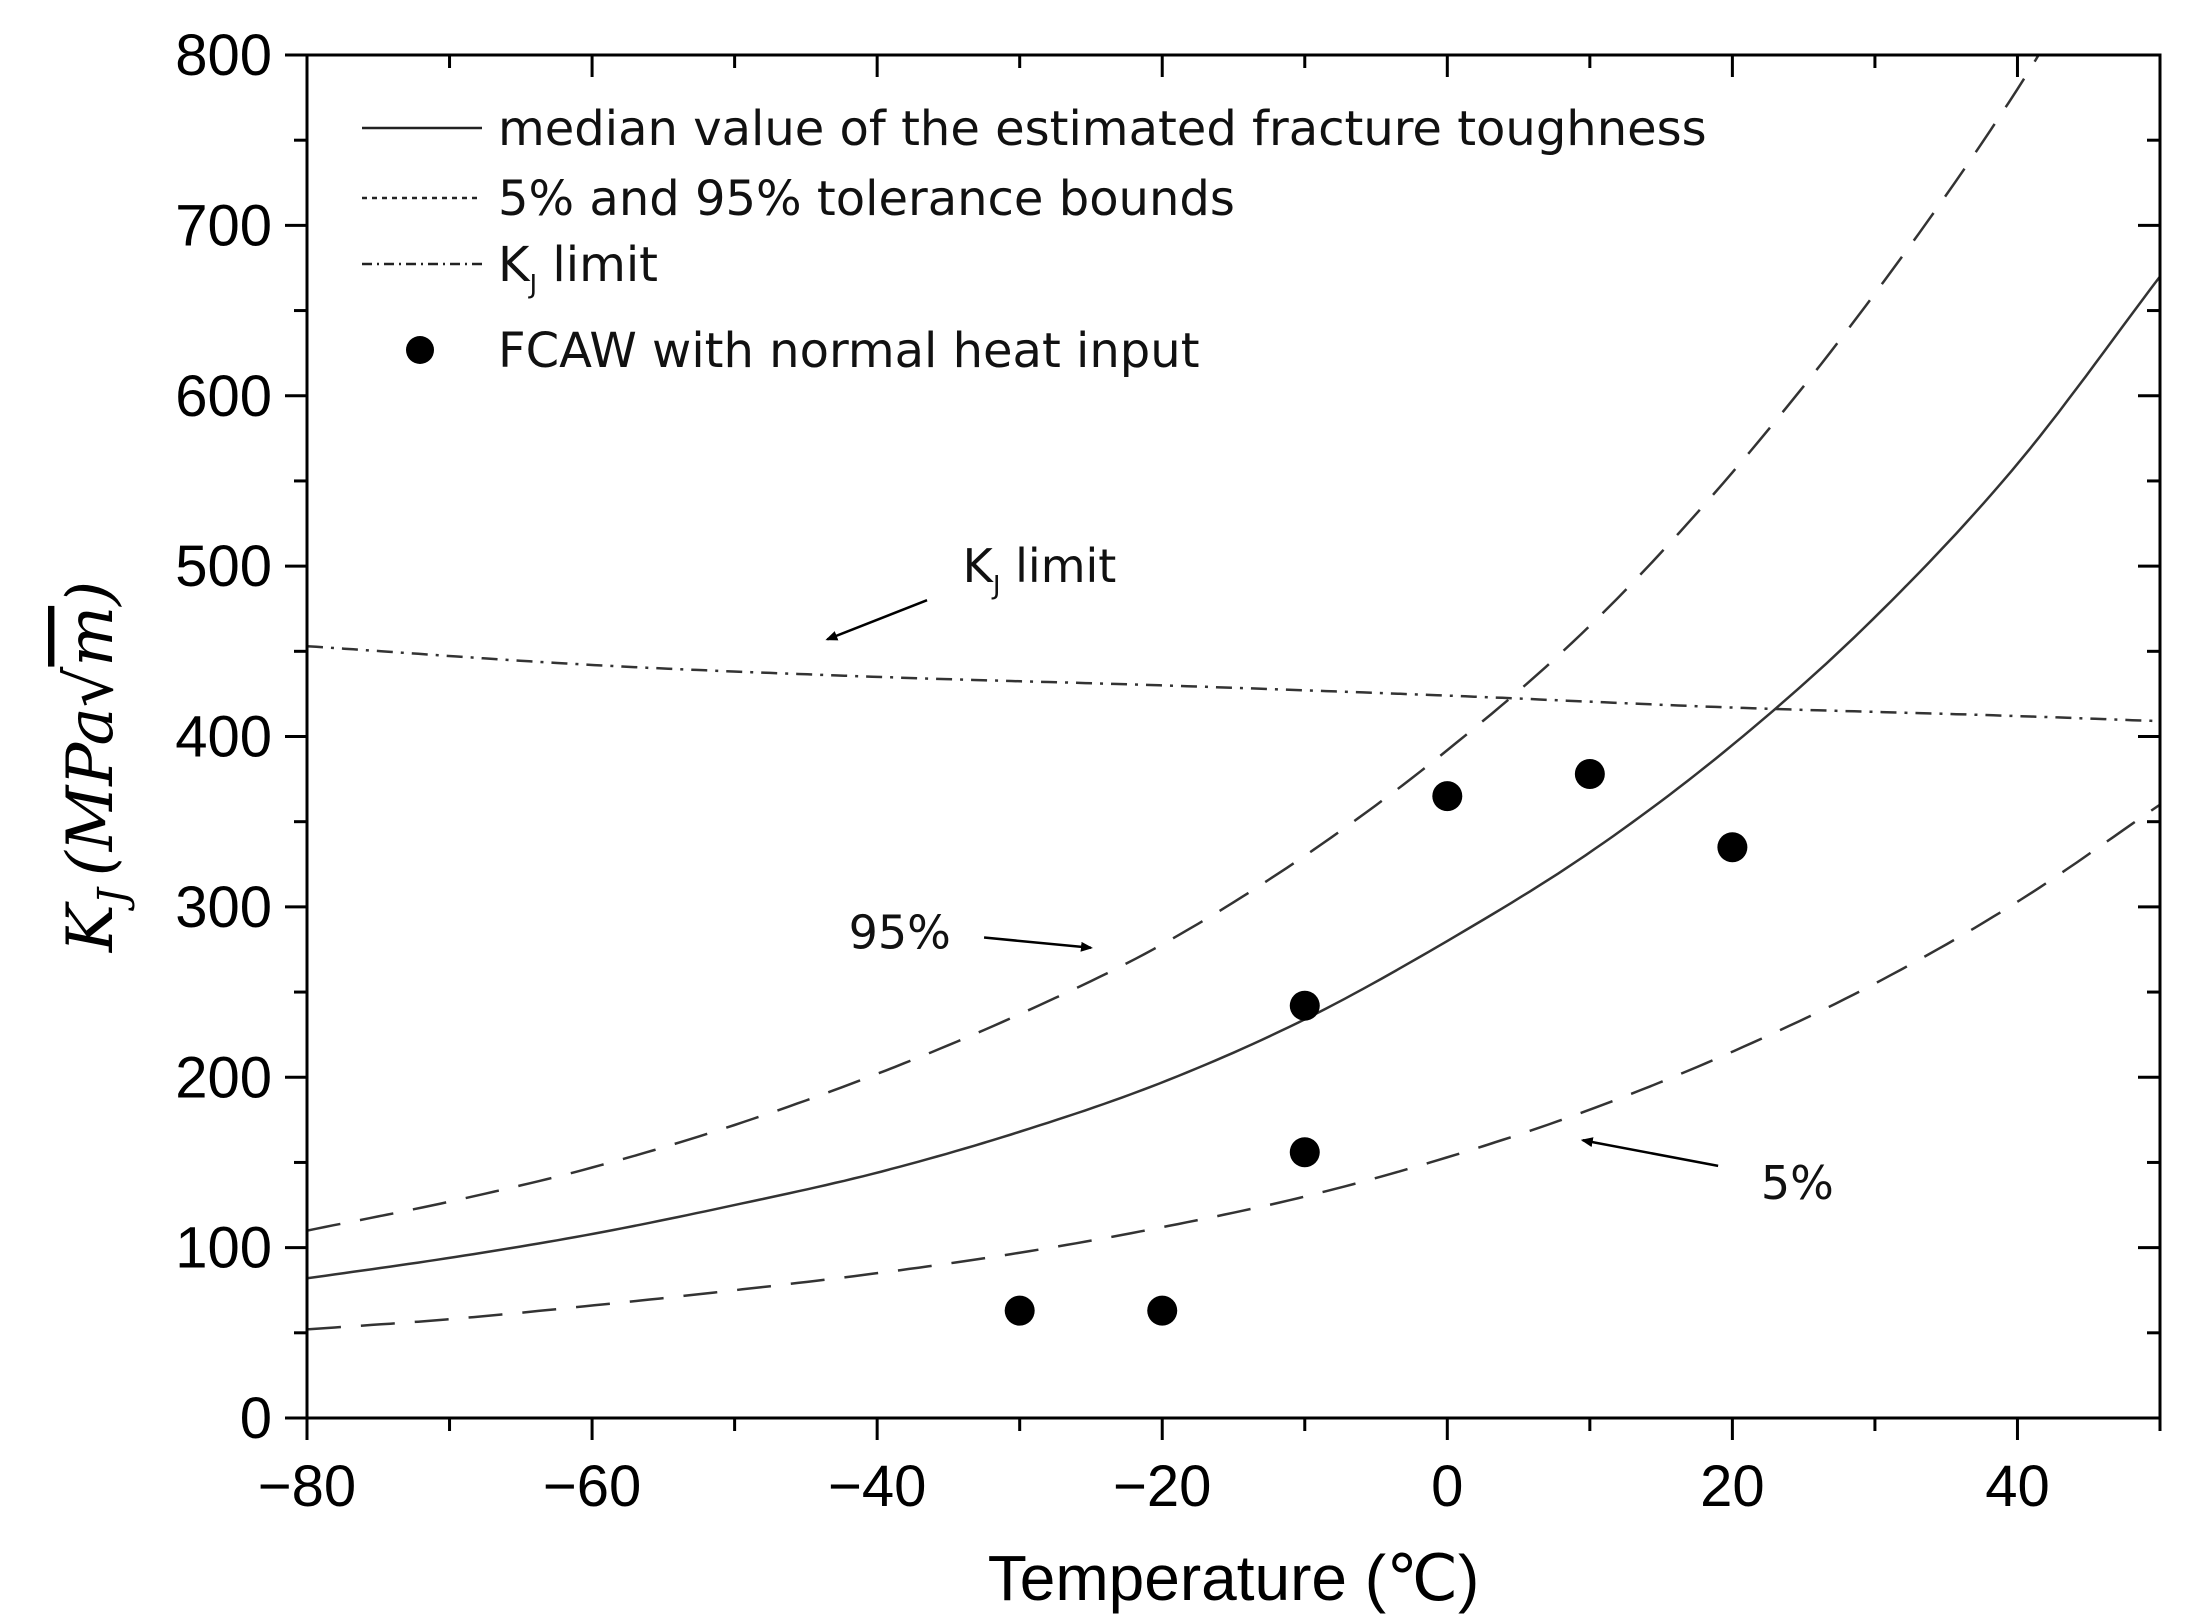 This screenshot has height=1622, width=2190. I want to click on y-tick-label: 500, so click(223, 566).